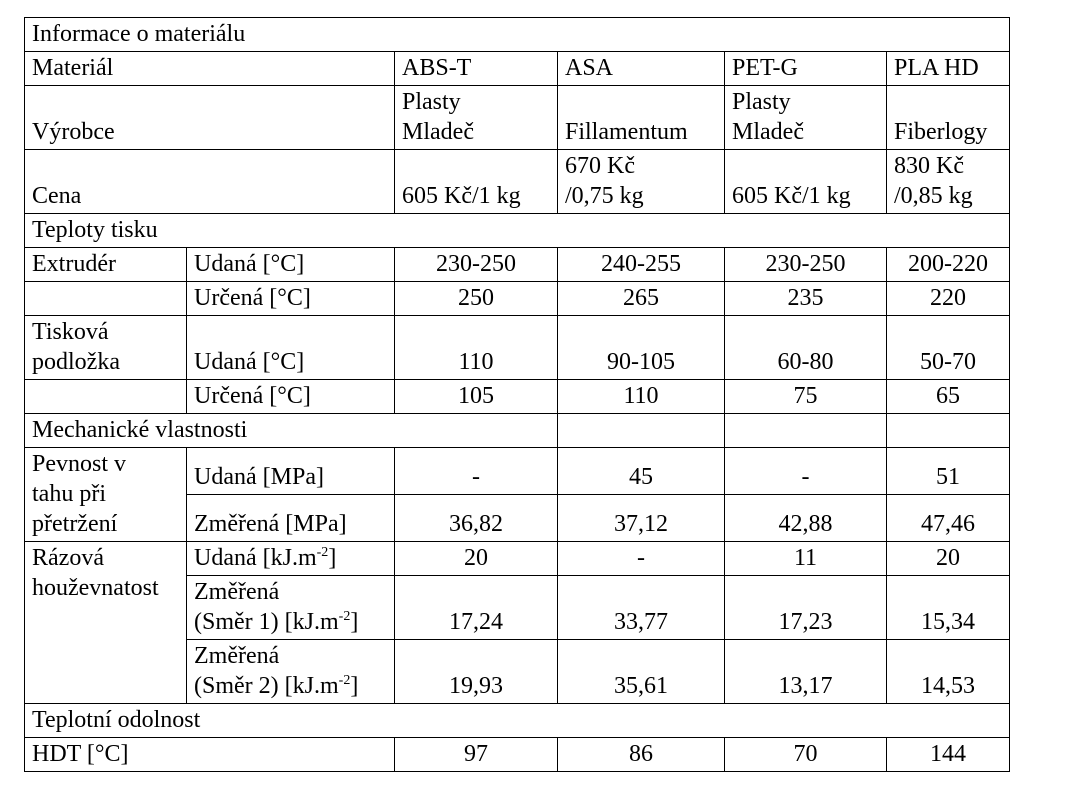 Image resolution: width=1074 pixels, height=805 pixels. I want to click on row-label: Změřená (Směr 2) [kJ.m-2], so click(290, 671).